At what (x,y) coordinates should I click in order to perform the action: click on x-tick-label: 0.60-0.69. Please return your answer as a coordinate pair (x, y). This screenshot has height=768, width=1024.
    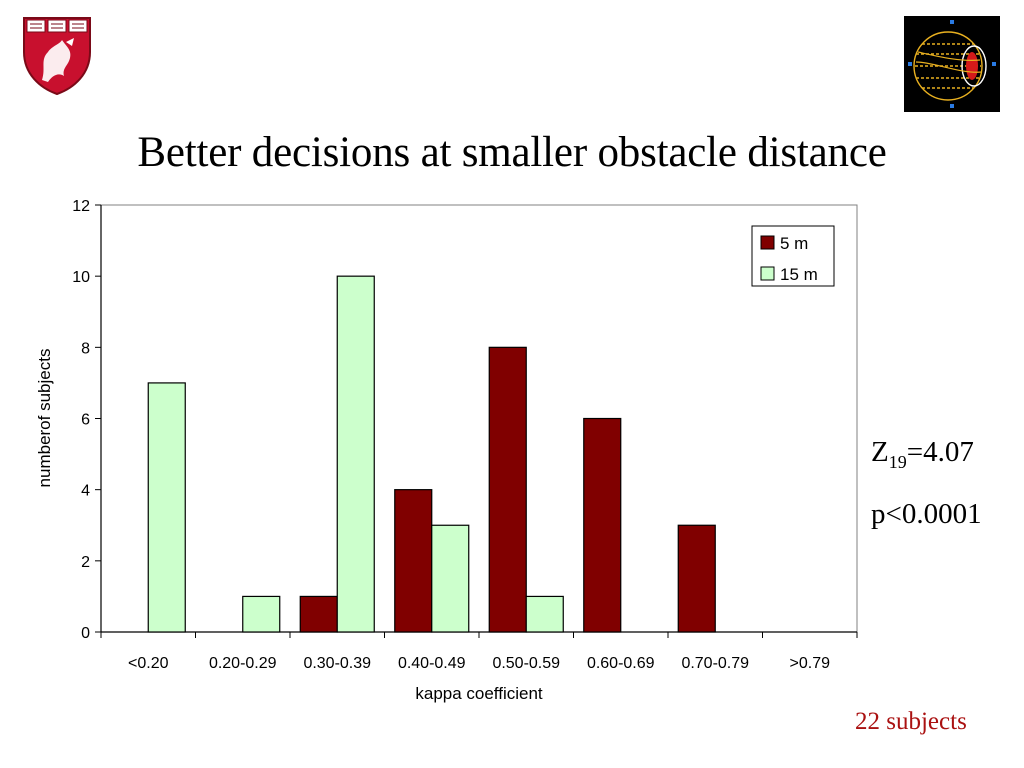
    Looking at the image, I should click on (621, 663).